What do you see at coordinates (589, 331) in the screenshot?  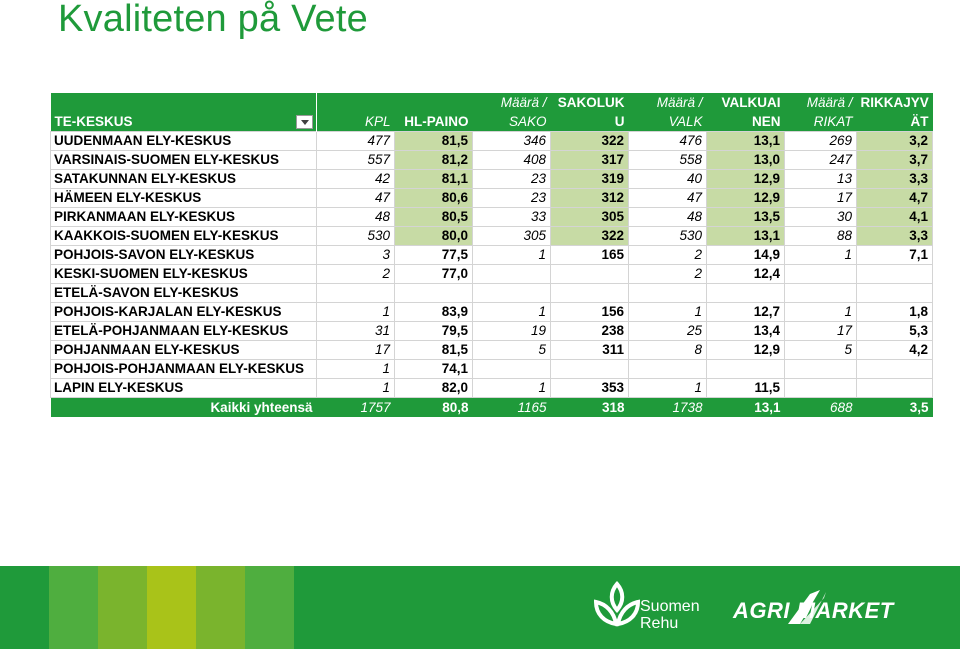 I see `value-cell: 238` at bounding box center [589, 331].